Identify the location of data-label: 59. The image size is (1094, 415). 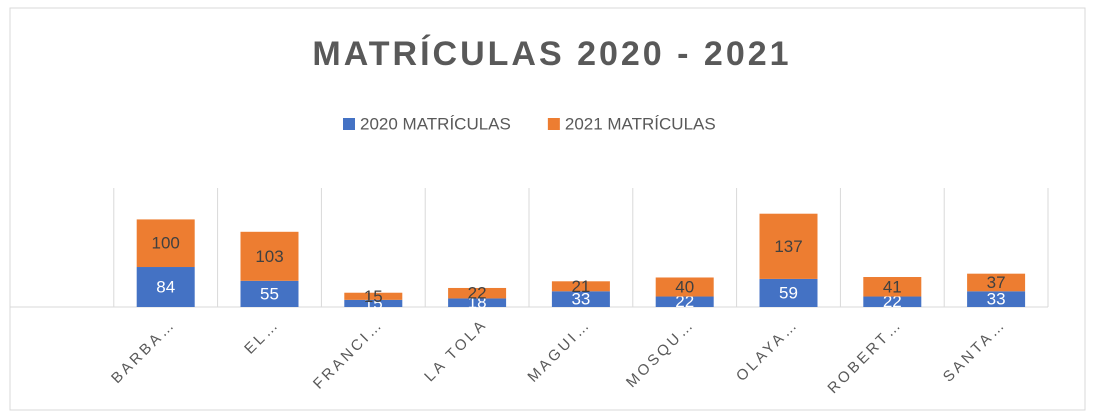
(788, 292).